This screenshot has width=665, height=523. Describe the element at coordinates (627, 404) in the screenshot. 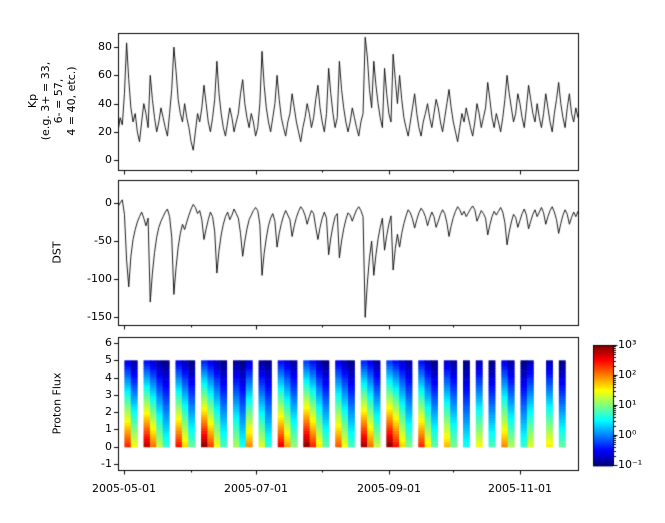

I see `colorbar-tick-1e1: 10¹` at that location.